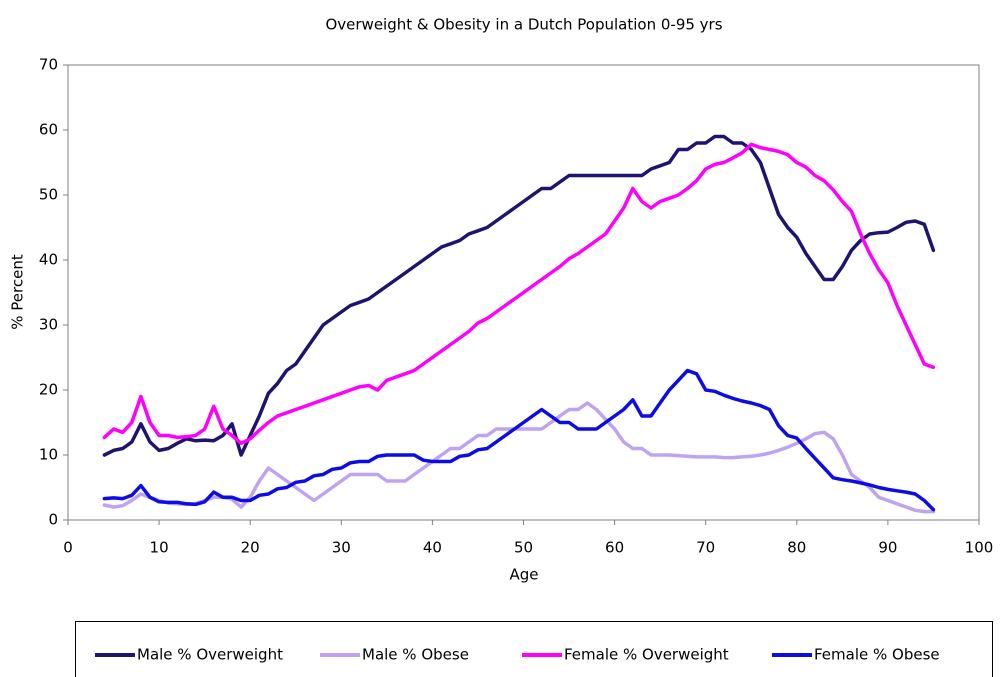  What do you see at coordinates (979, 548) in the screenshot?
I see `x-tick-label: 100` at bounding box center [979, 548].